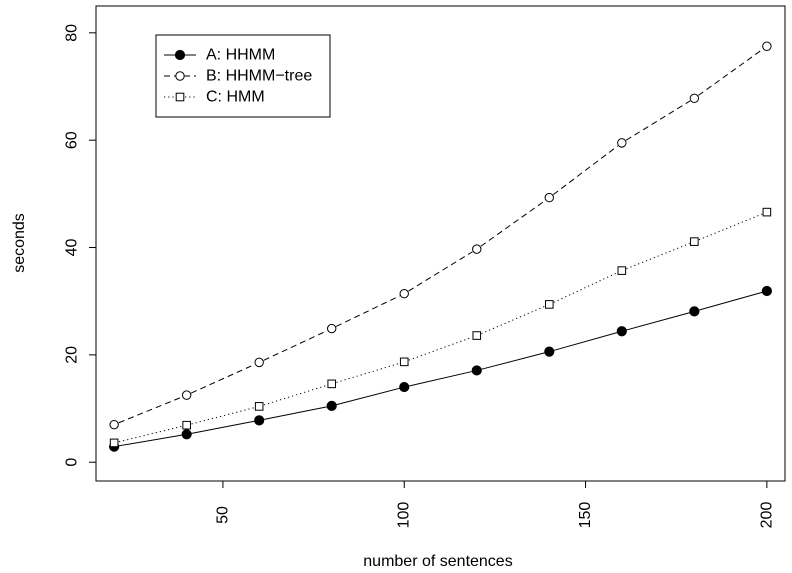 The height and width of the screenshot is (573, 792). I want to click on x-tick-label: 100, so click(404, 515).